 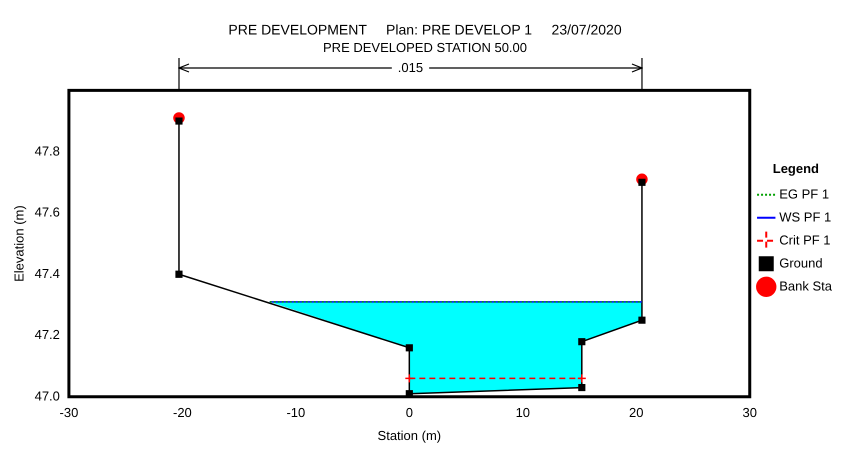 I want to click on y-tick-label: 47.8, so click(x=47, y=150).